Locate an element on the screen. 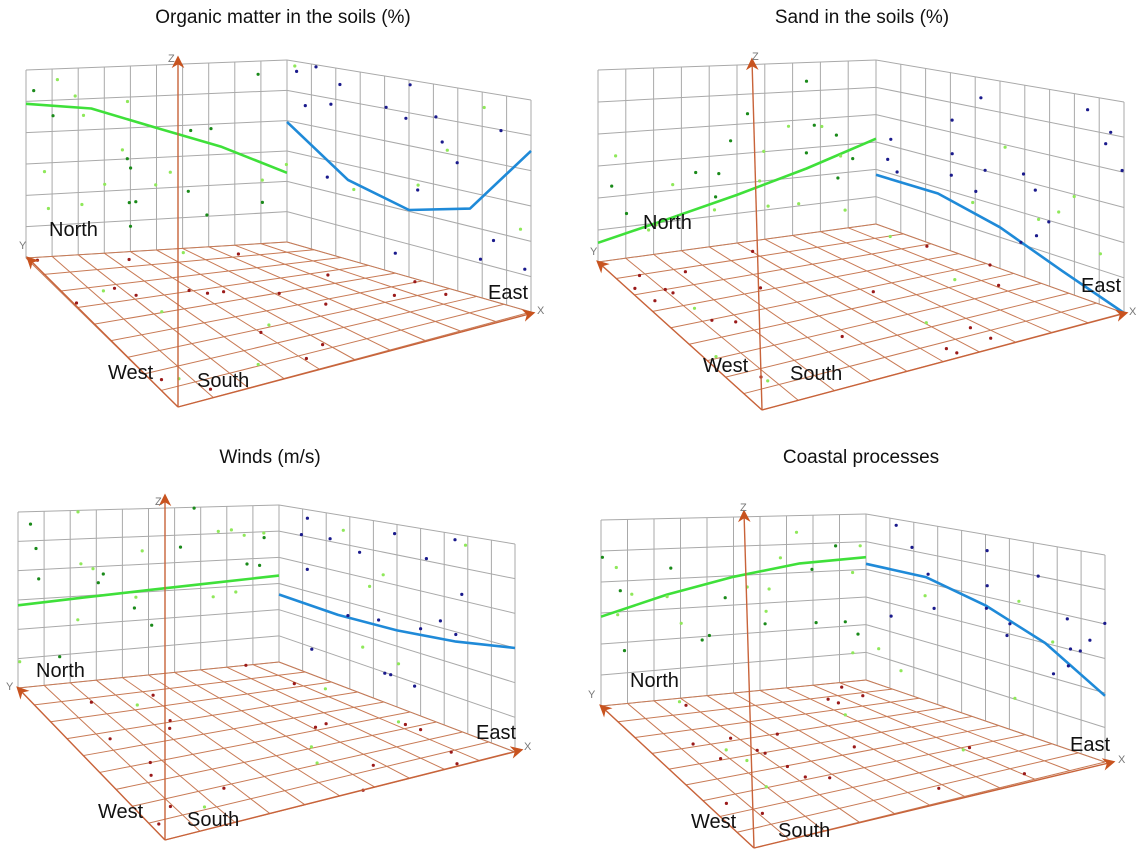  y-axis is located at coordinates (102, 332).